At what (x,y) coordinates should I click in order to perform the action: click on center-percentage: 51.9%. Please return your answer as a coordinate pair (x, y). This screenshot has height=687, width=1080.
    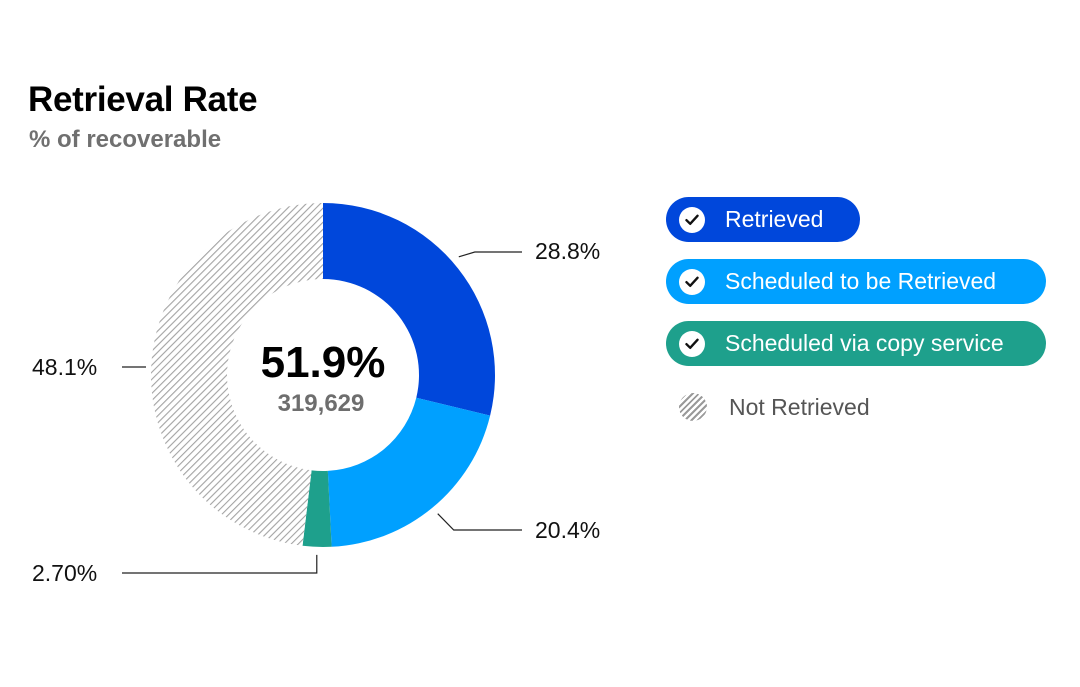
    Looking at the image, I should click on (323, 362).